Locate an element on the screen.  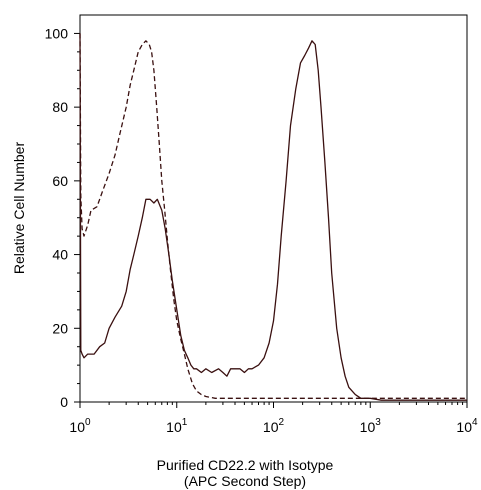
x-tick-label: 10⁴ is located at coordinates (467, 426).